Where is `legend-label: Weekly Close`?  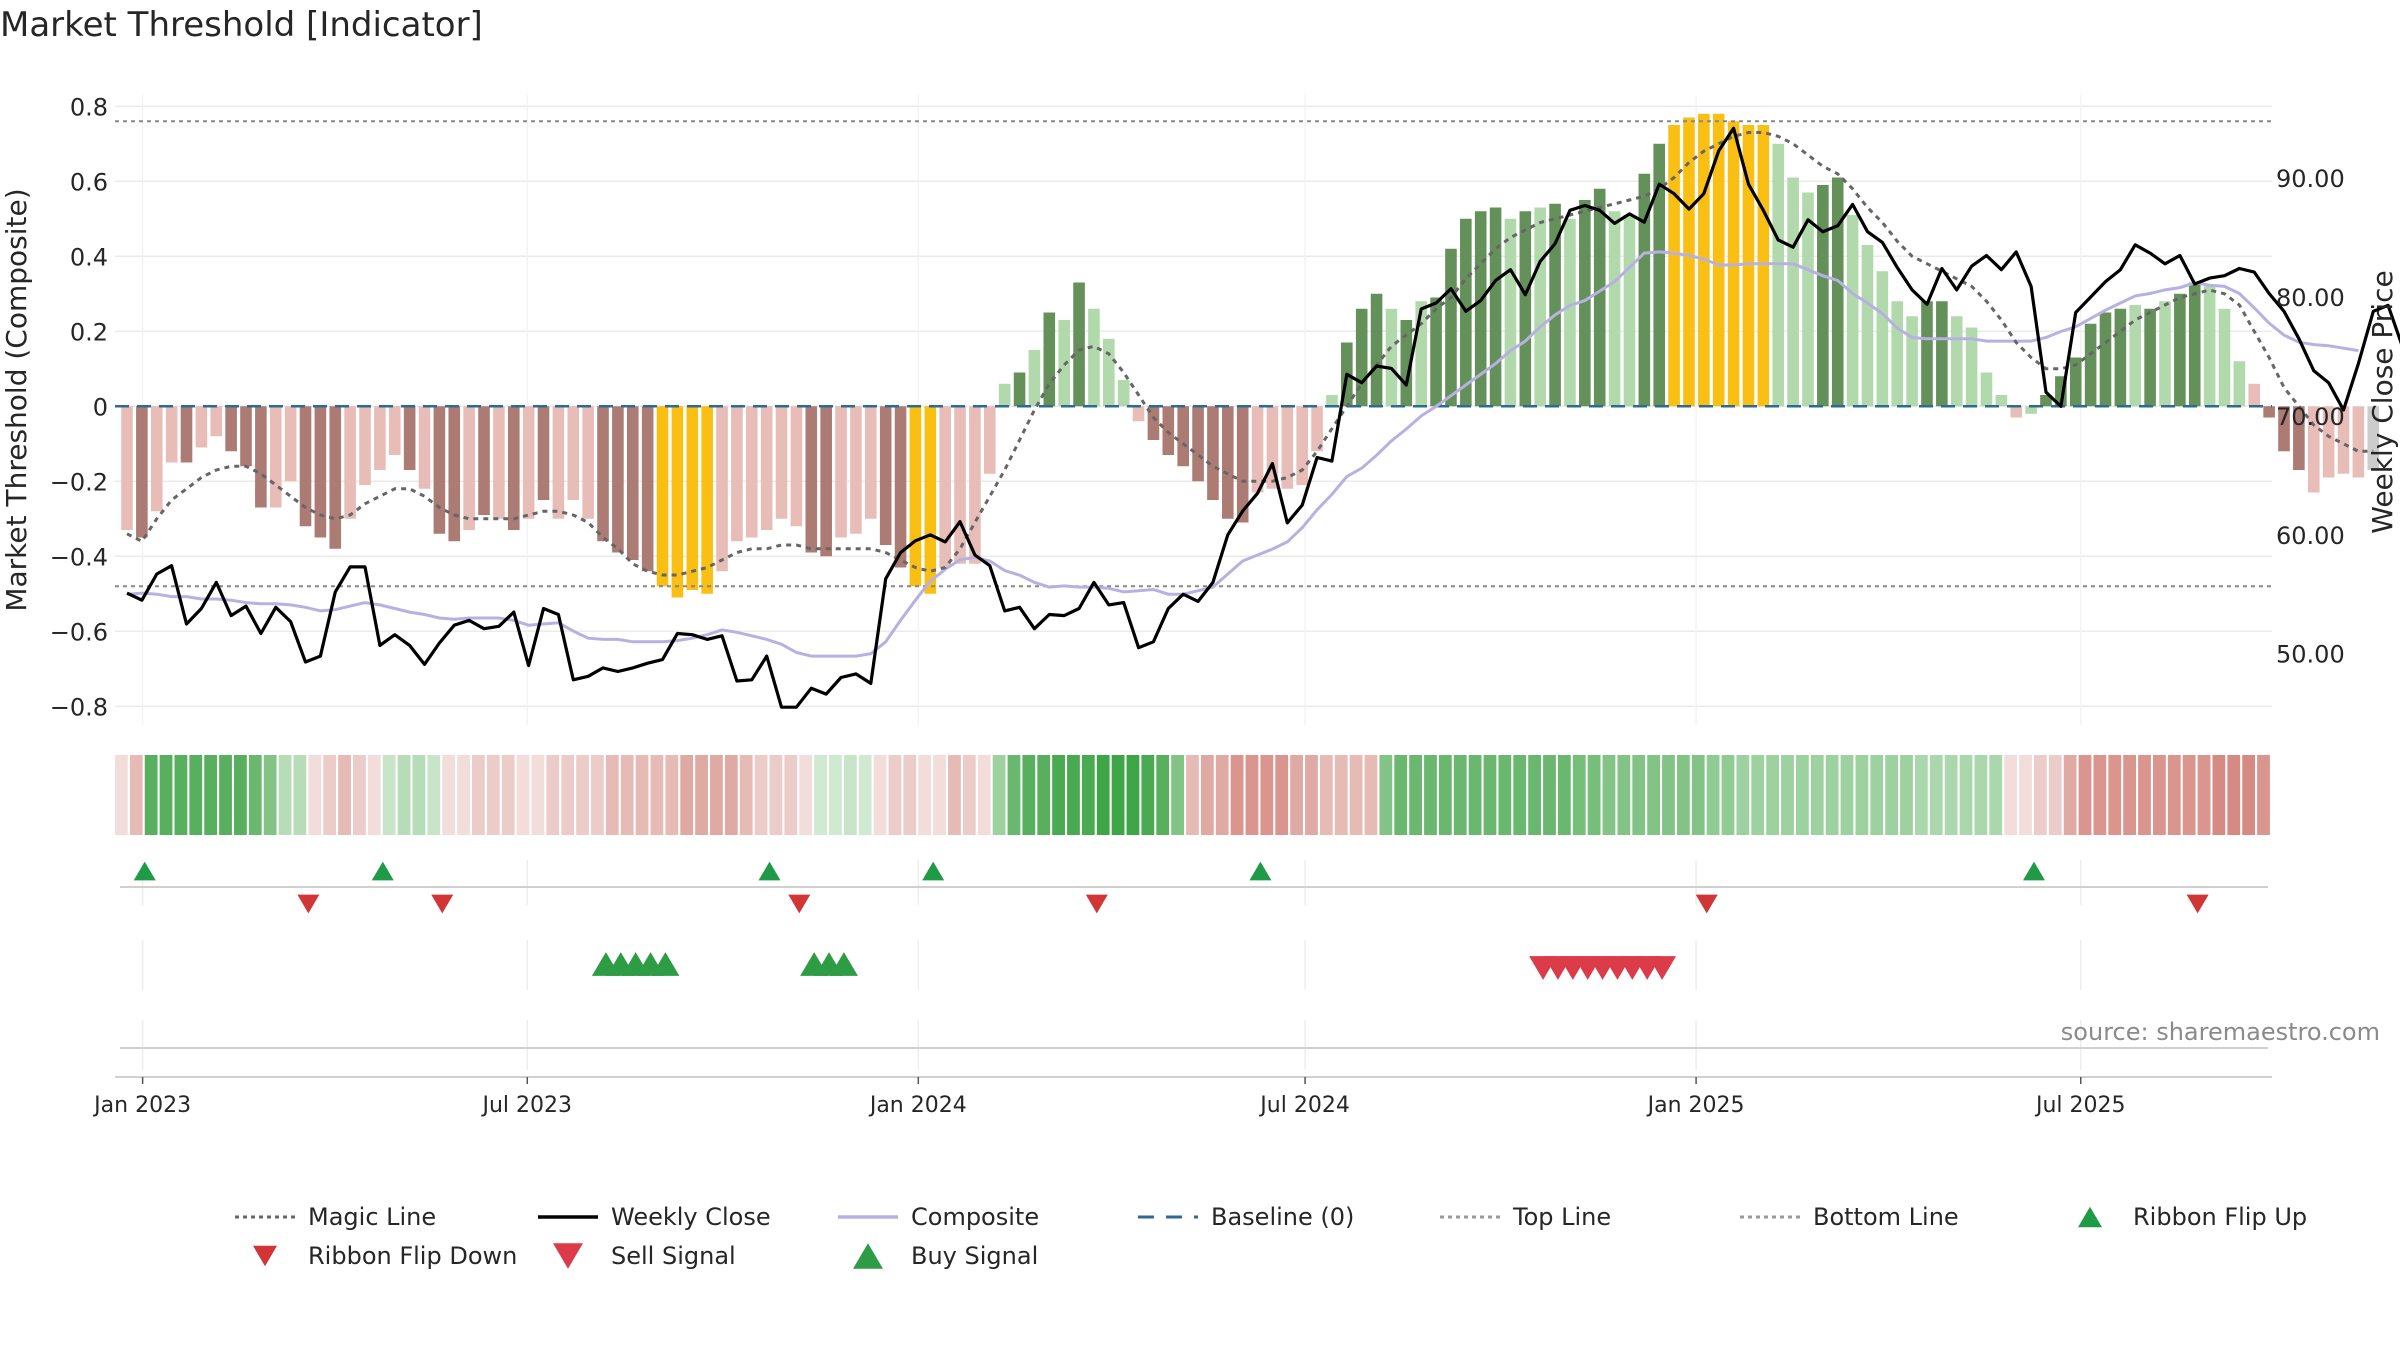 legend-label: Weekly Close is located at coordinates (691, 1217).